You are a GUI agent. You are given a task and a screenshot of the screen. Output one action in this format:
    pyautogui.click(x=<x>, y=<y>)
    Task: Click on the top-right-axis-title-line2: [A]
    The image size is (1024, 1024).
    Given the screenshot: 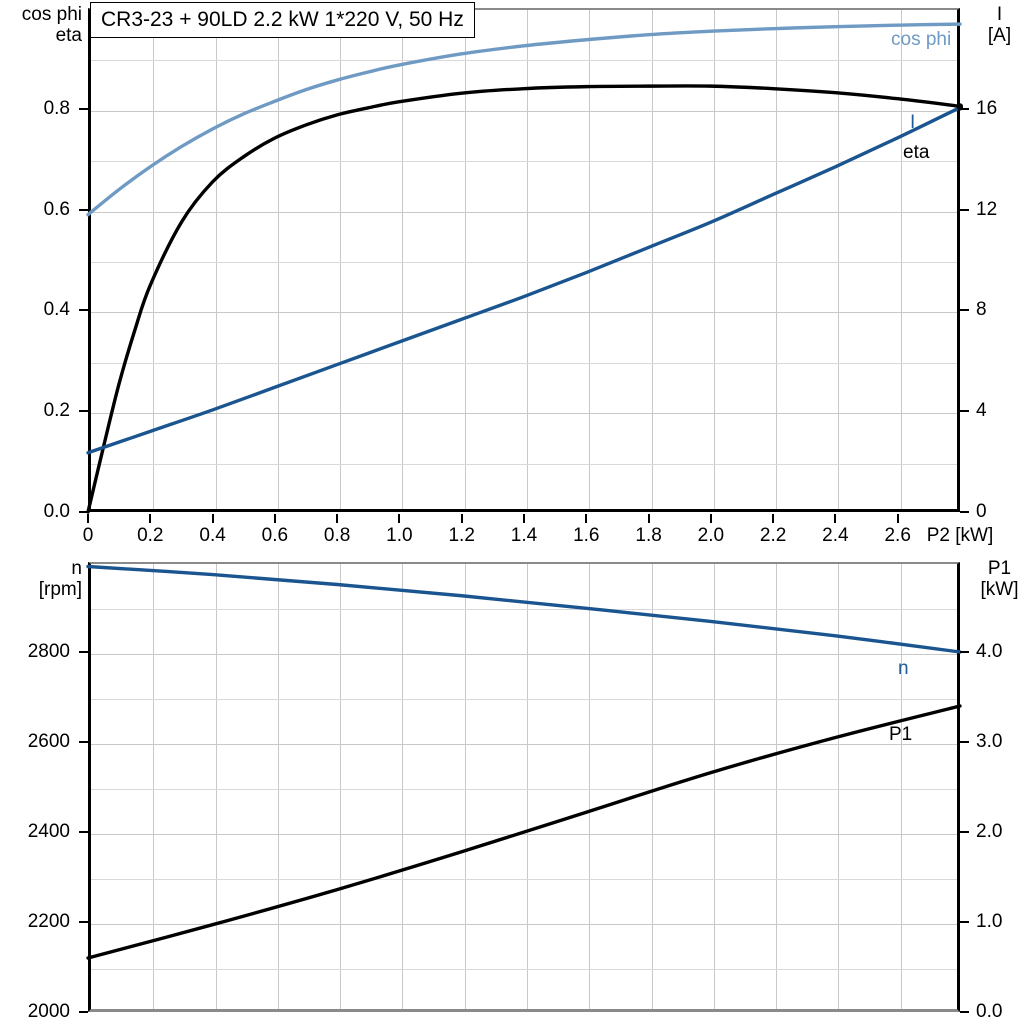 What is the action you would take?
    pyautogui.click(x=999, y=35)
    